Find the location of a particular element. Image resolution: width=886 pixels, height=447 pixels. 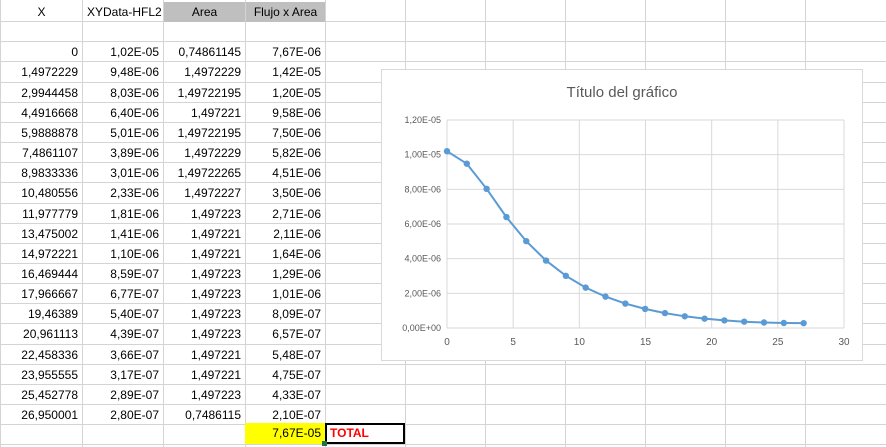

data-cell: 9,58E-06 is located at coordinates (296, 113).